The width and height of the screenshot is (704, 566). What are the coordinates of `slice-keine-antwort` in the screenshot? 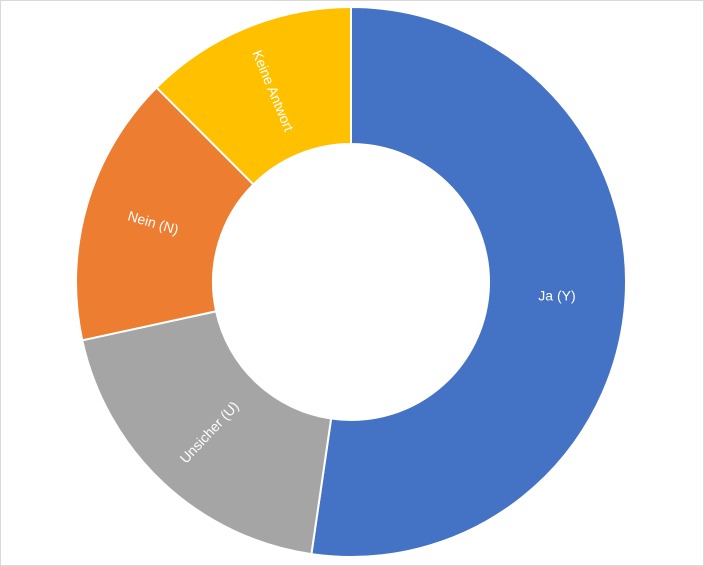 It's located at (253, 95).